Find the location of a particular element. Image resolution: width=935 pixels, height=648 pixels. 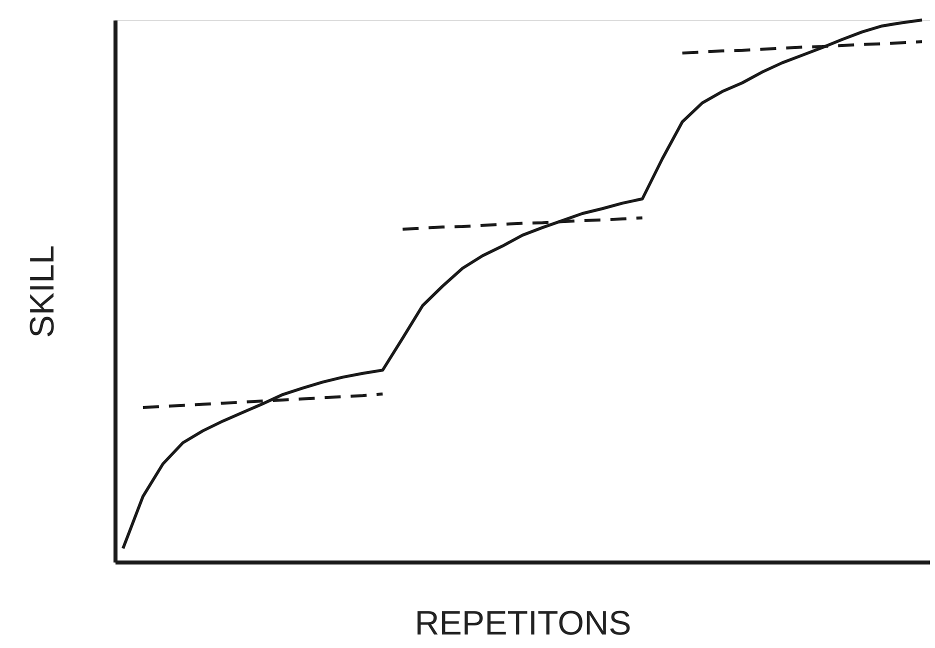

x-axis-title: REPETITONS is located at coordinates (523, 623).